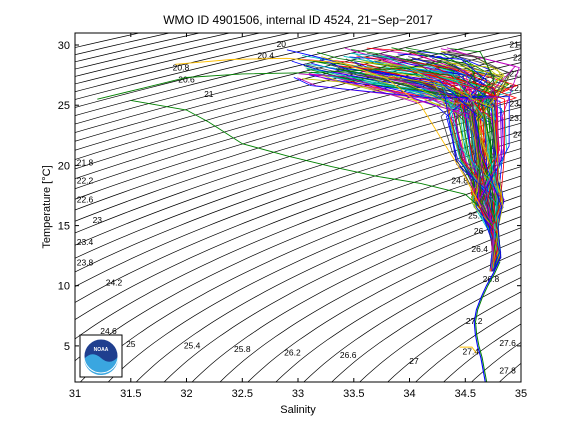 This screenshot has width=576, height=432. I want to click on x-tick-label: 33, so click(298, 394).